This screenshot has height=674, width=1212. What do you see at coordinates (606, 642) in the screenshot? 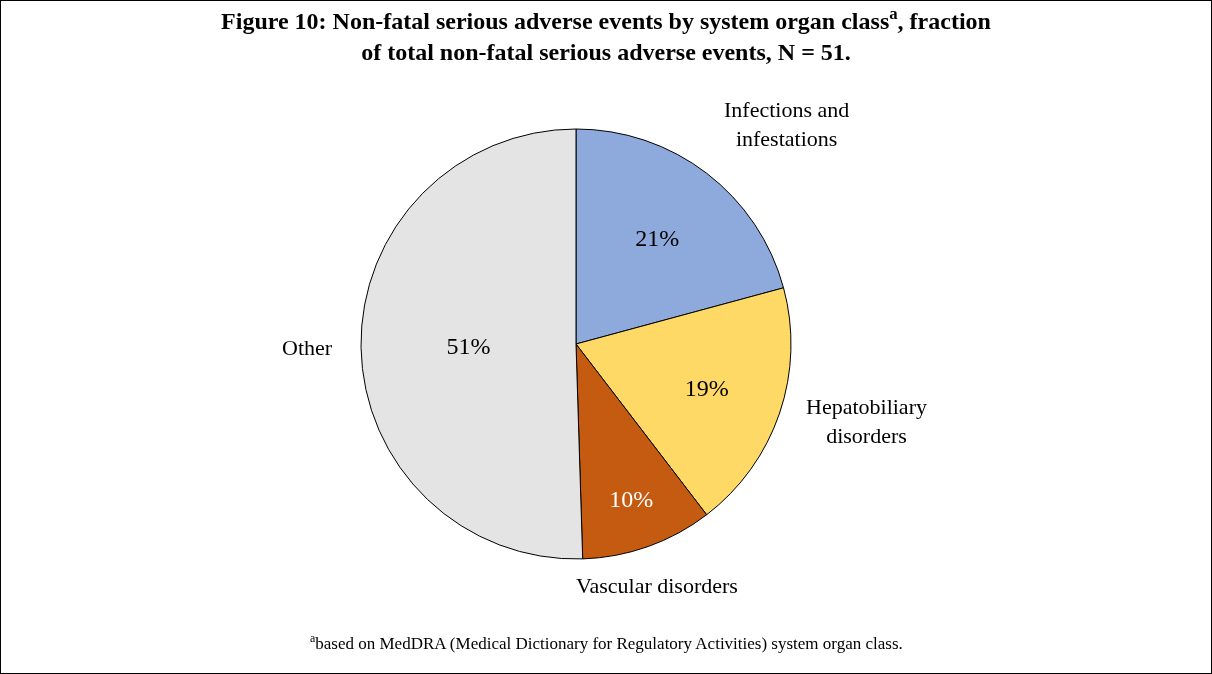
I see `text: $^{a}$based on MedDRA (Medical Dictionary for Regulatory Activities) system organ class.` at bounding box center [606, 642].